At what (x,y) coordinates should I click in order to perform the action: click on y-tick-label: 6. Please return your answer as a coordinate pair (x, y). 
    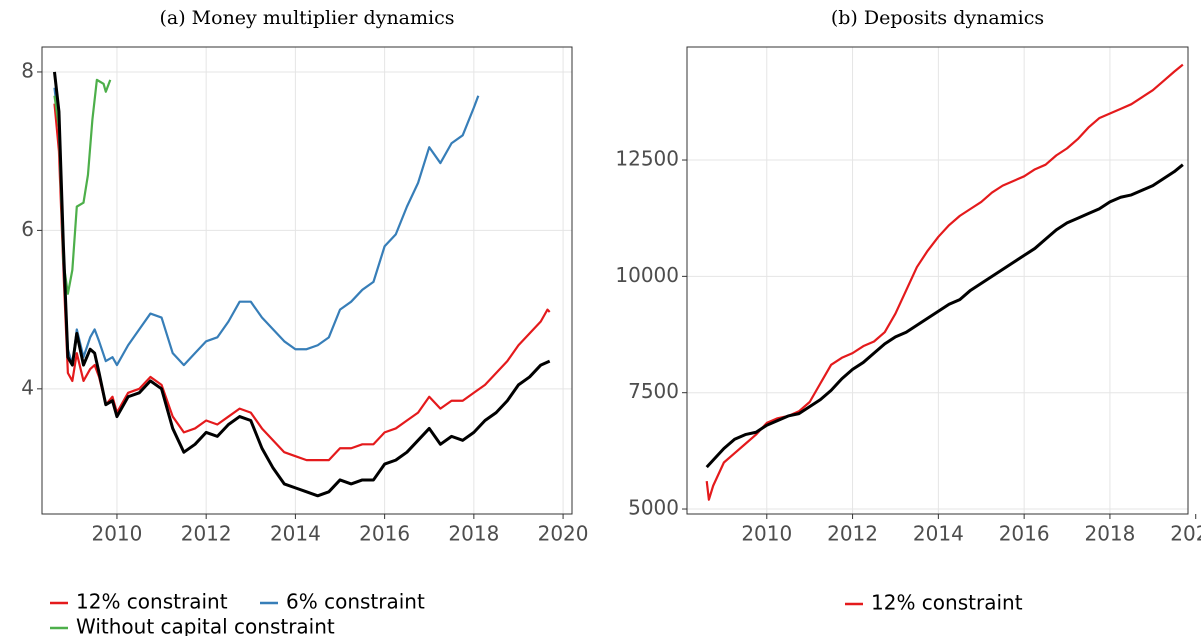
    Looking at the image, I should click on (27, 229).